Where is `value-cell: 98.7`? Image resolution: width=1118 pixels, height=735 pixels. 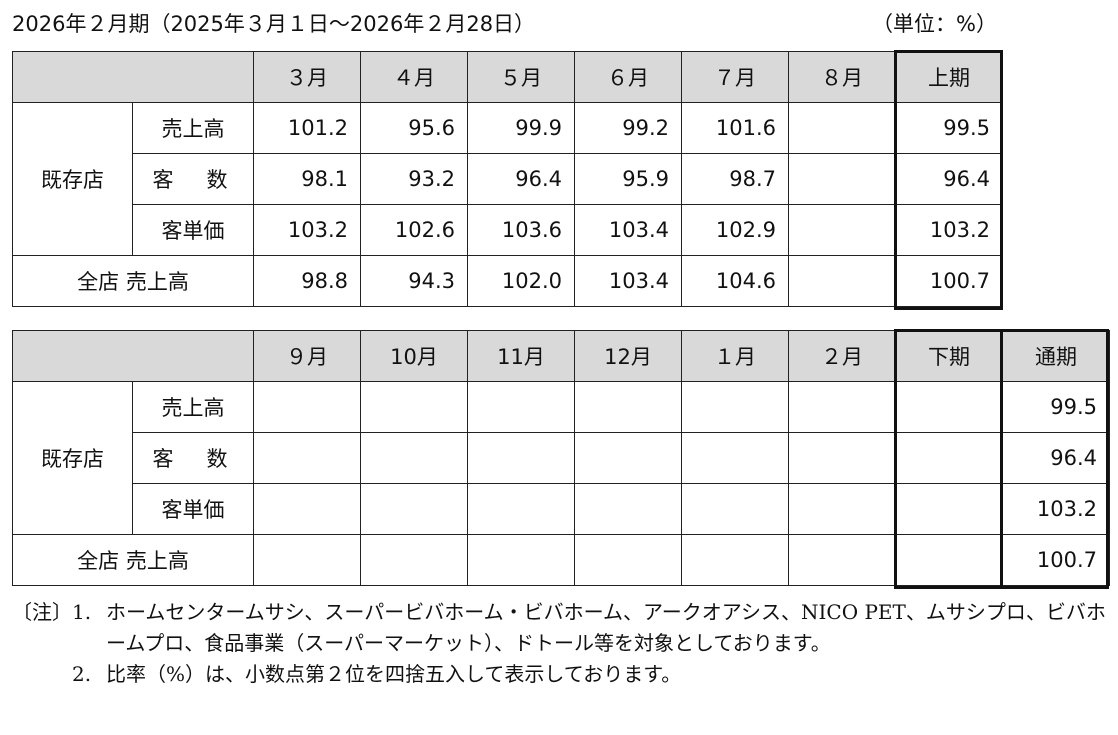
value-cell: 98.7 is located at coordinates (735, 179).